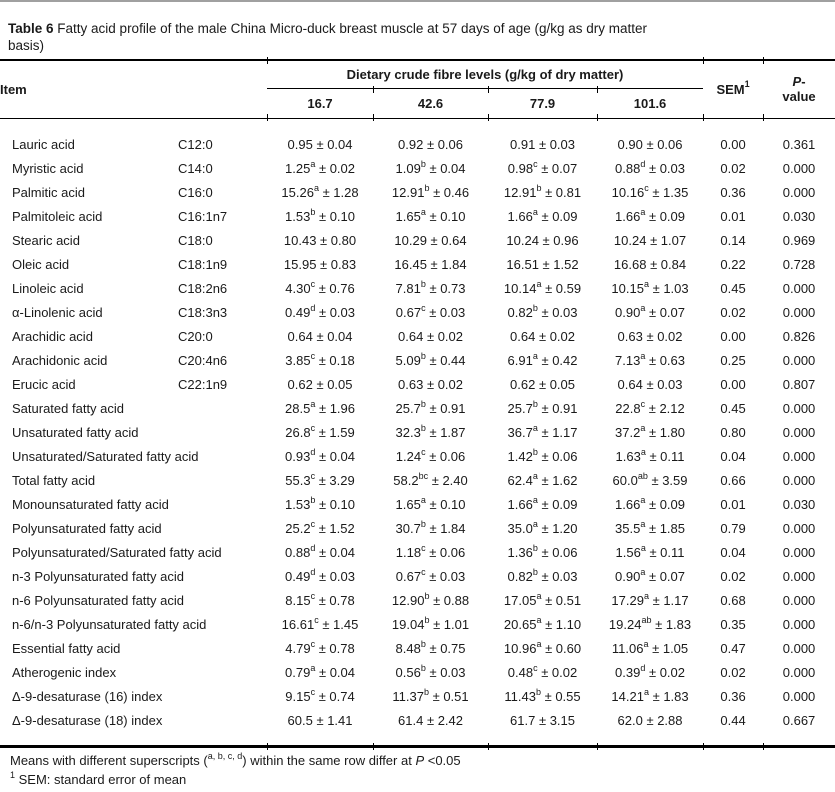 The height and width of the screenshot is (792, 835). What do you see at coordinates (733, 89) in the screenshot?
I see `col-header-sem: SEM1` at bounding box center [733, 89].